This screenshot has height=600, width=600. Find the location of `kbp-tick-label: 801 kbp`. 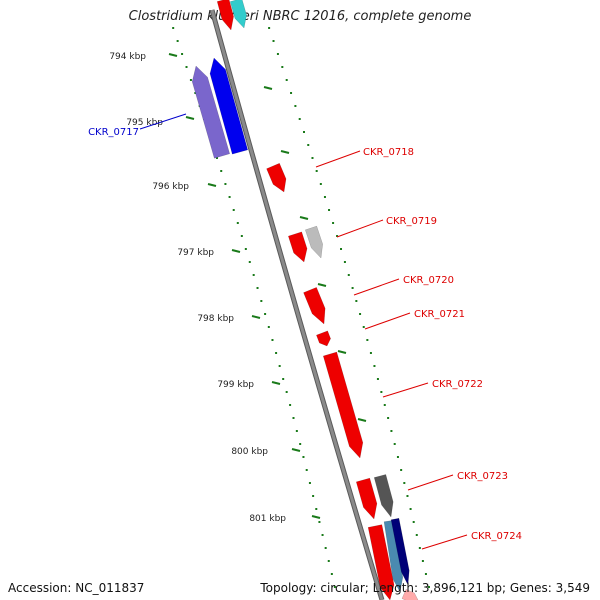

kbp-tick-label: 801 kbp is located at coordinates (267, 519).